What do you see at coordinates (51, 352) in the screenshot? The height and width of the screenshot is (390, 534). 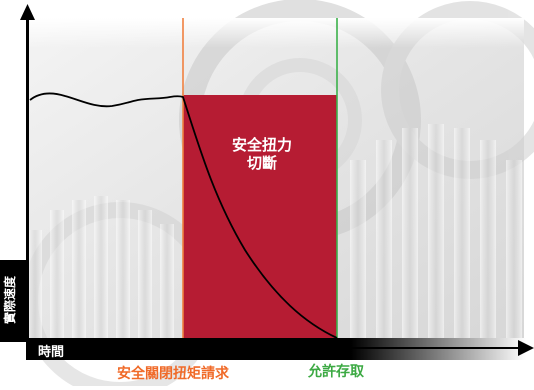 I see `x-axis-label: 時間` at bounding box center [51, 352].